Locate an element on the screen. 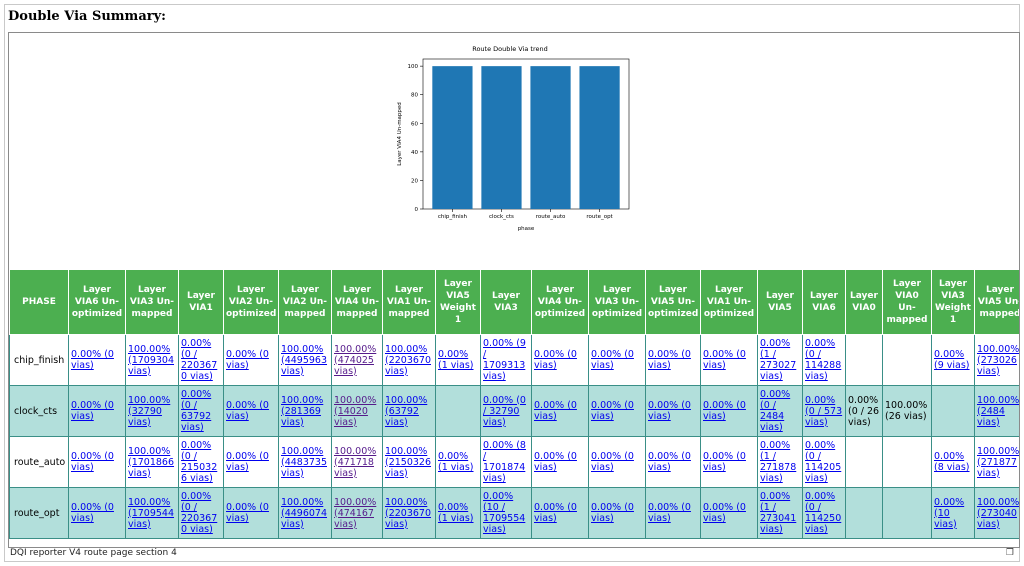 This screenshot has width=1024, height=566. y-tick-label: 20 is located at coordinates (414, 181).